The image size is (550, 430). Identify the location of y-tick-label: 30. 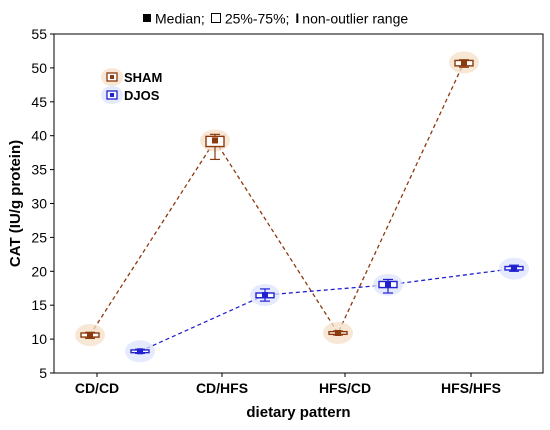
(39, 204).